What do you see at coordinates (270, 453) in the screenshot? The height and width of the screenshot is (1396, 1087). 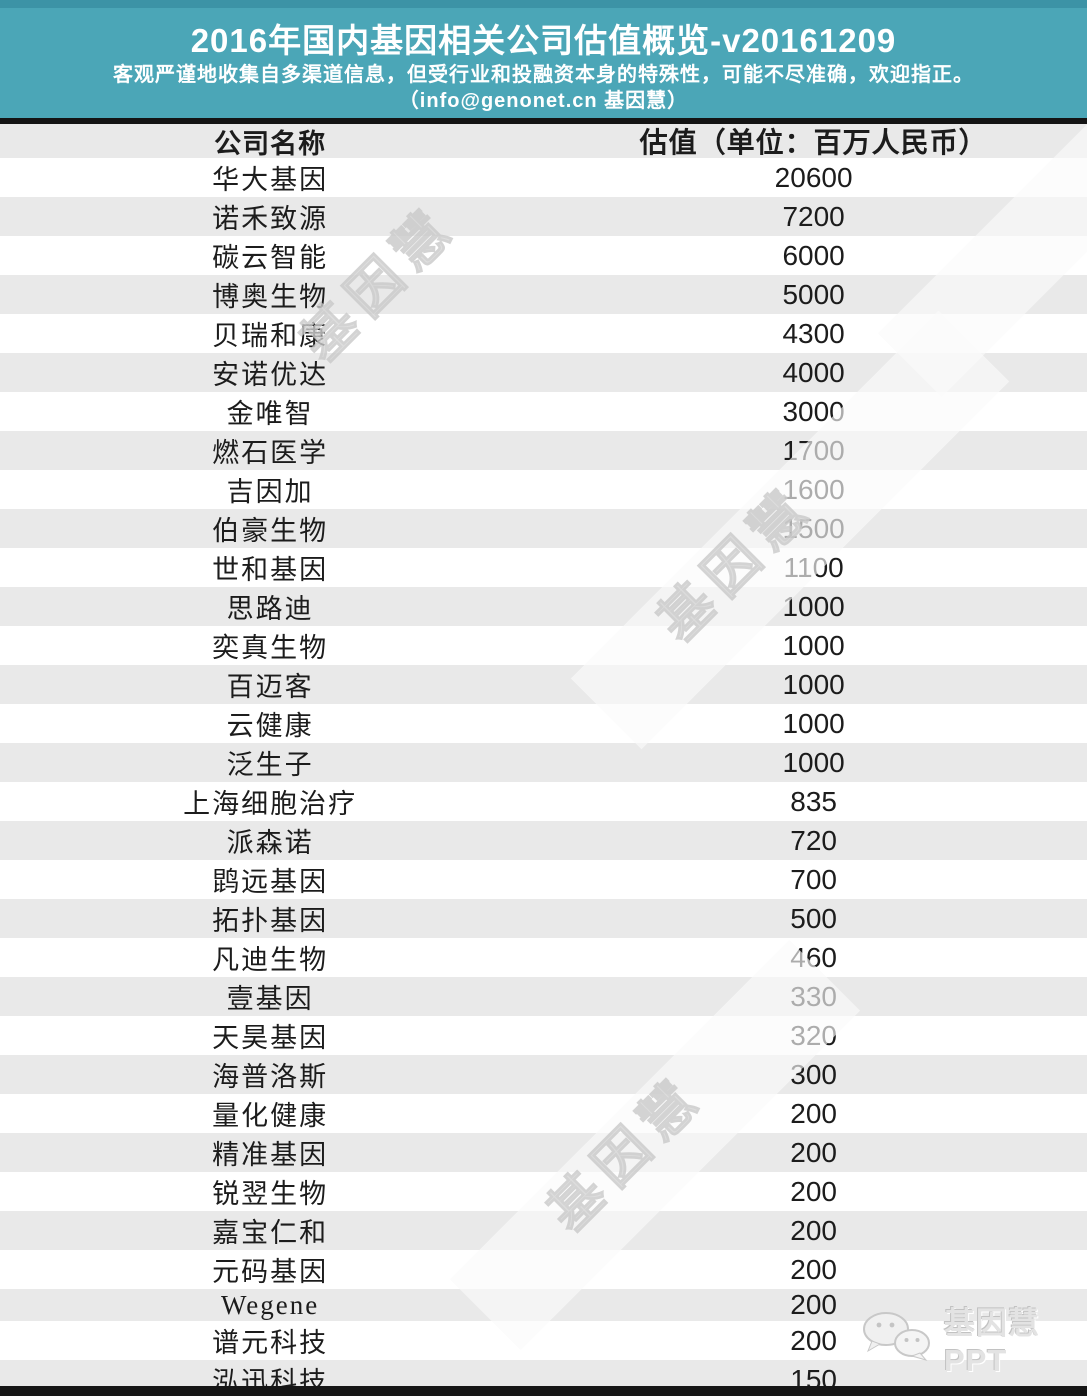 I see `company-name: 燃石医学` at bounding box center [270, 453].